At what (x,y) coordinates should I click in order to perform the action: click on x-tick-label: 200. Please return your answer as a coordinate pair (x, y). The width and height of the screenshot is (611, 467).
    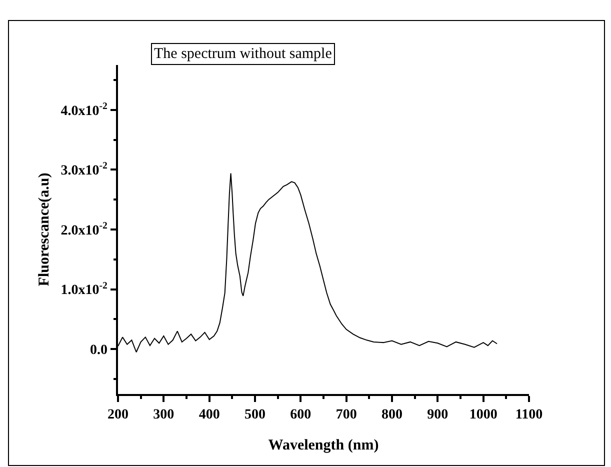
    Looking at the image, I should click on (118, 415).